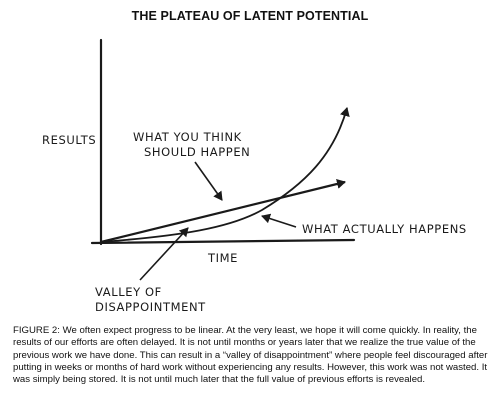  What do you see at coordinates (150, 307) in the screenshot?
I see `valley-label-line2: DISAPPOINTMENT` at bounding box center [150, 307].